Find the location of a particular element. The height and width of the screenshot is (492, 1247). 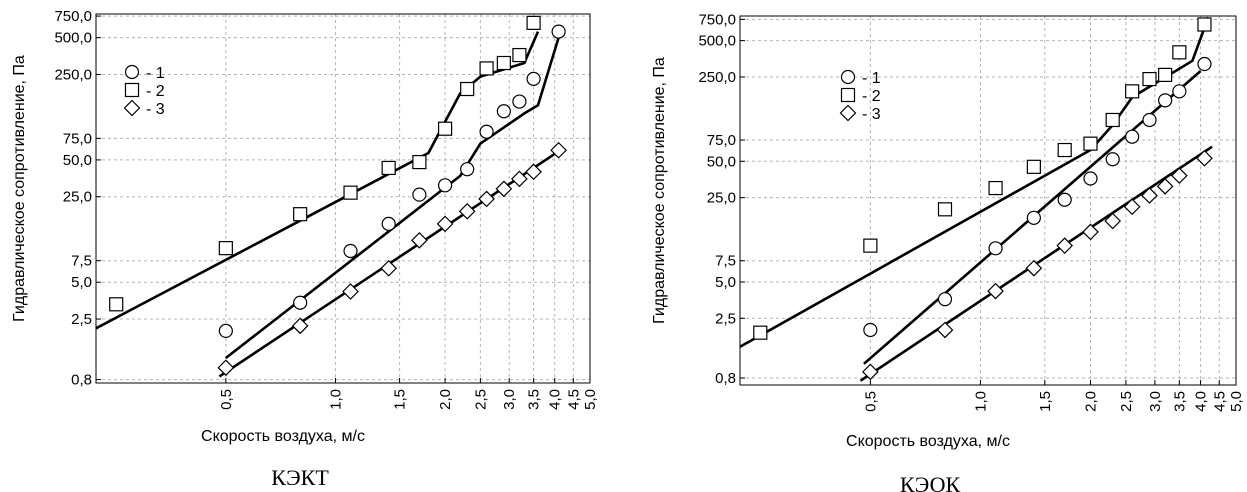

legend-label: - 3 is located at coordinates (155, 109).